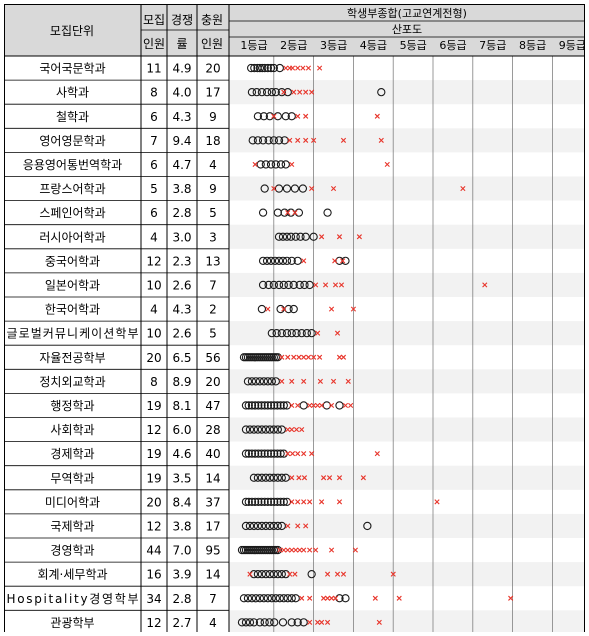 The width and height of the screenshot is (589, 636). I want to click on dept-name: 경제학과, so click(72, 454).